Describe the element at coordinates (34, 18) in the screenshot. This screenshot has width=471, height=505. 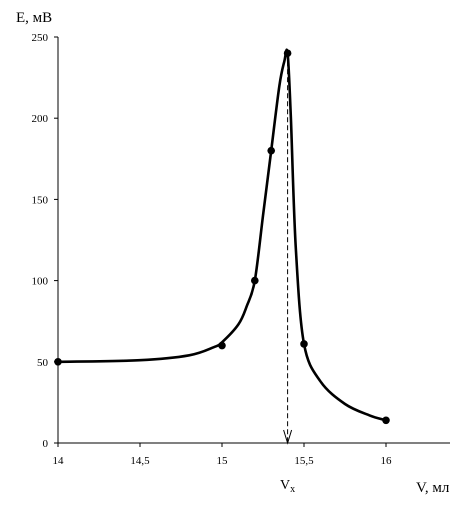
I see `y-axis-title: E, мВ` at that location.